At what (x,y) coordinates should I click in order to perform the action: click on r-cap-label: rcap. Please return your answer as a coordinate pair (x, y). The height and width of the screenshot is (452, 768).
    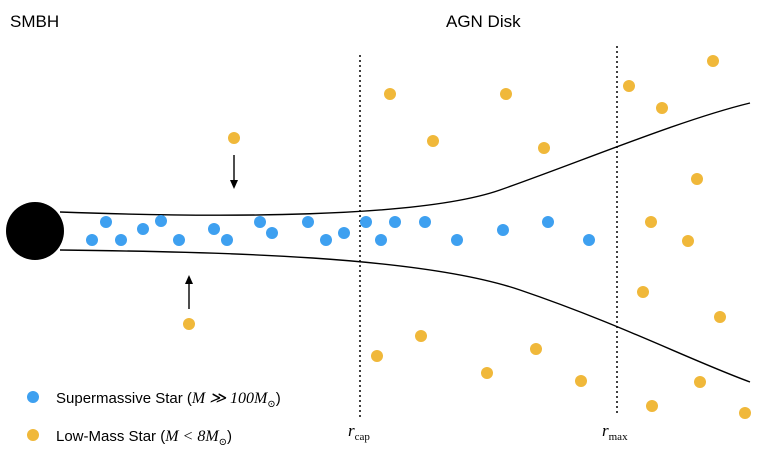
    Looking at the image, I should click on (359, 432).